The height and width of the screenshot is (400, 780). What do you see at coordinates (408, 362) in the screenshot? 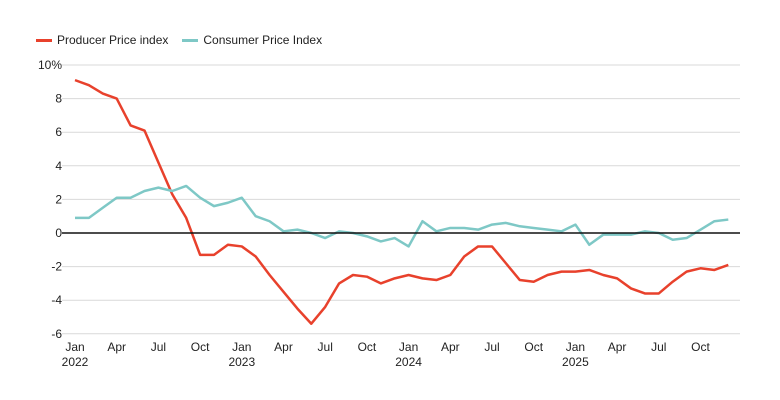
I see `x-tick-year: 2024` at bounding box center [408, 362].